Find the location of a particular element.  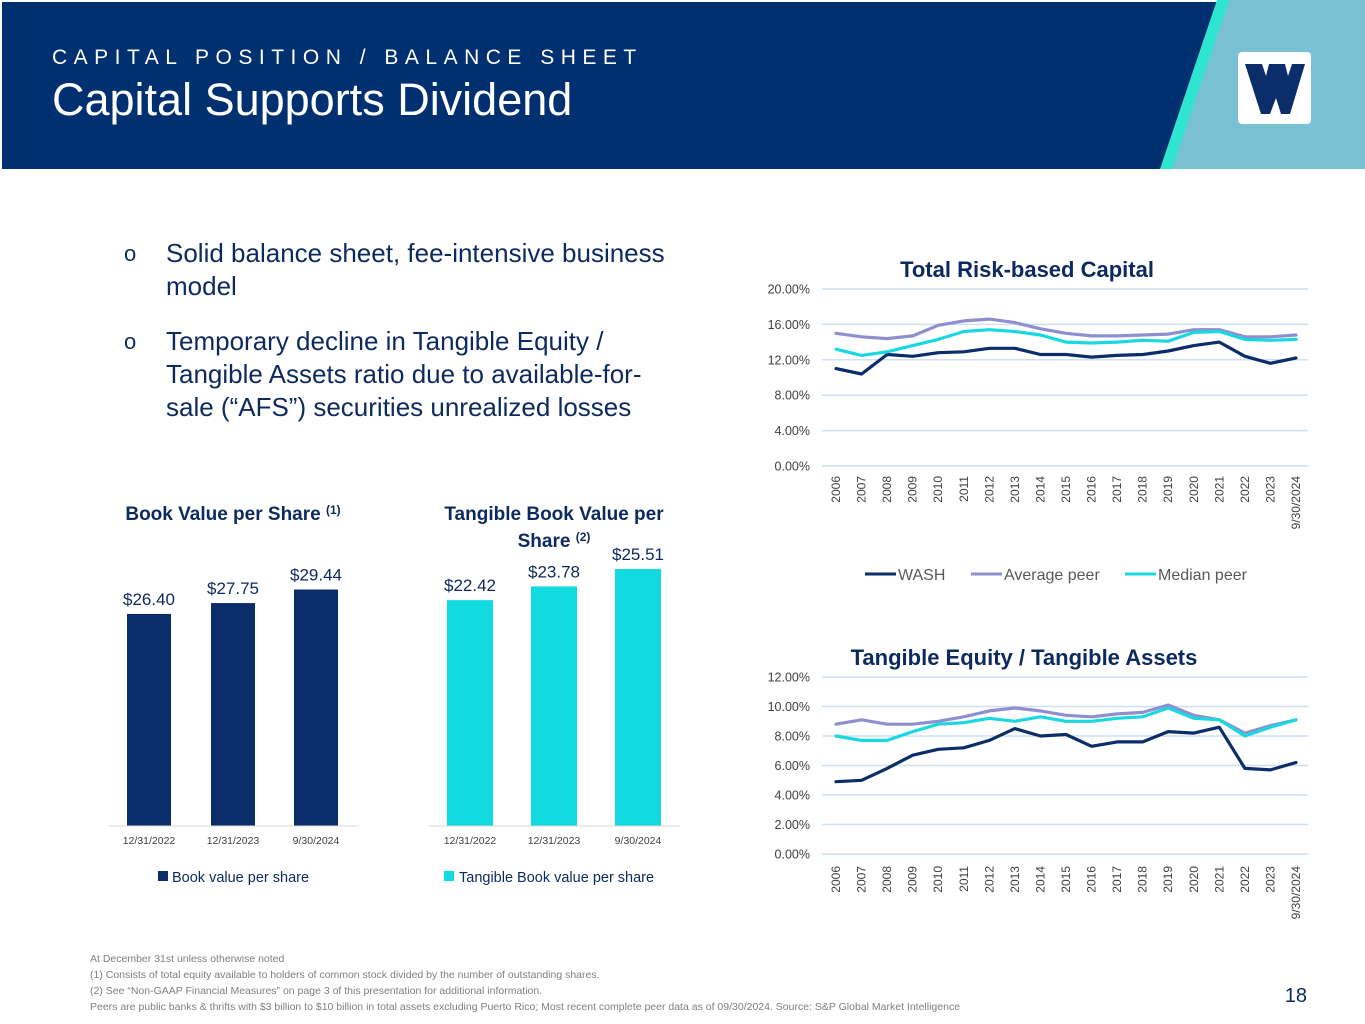

bar-data-label: $27.75 is located at coordinates (233, 588).